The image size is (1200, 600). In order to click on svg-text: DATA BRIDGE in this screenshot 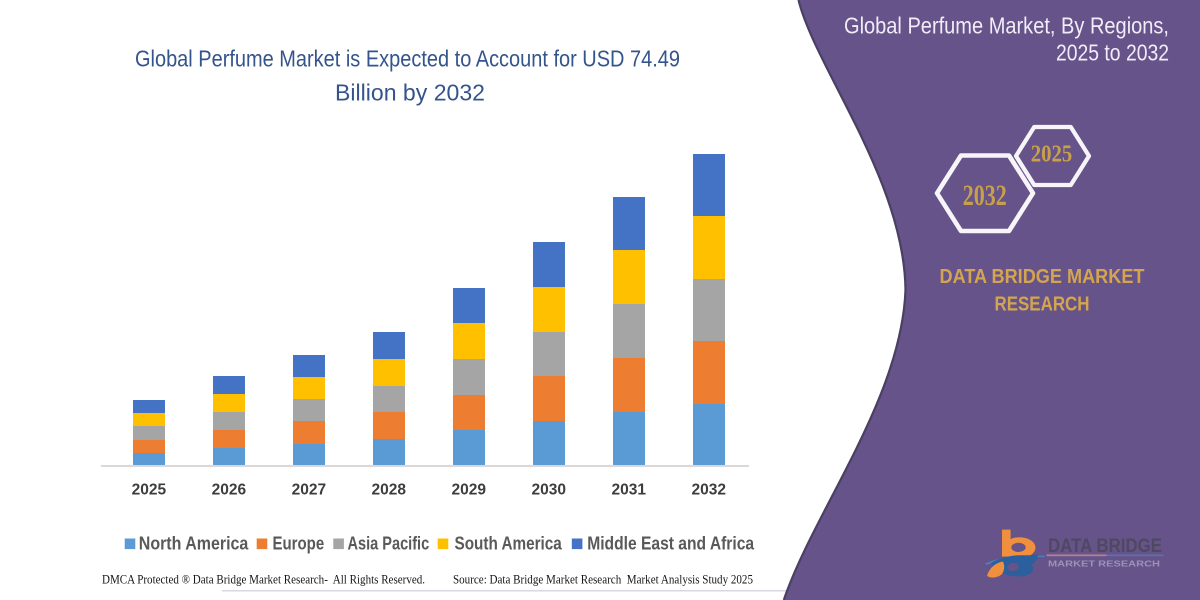, I will do `click(1105, 546)`.